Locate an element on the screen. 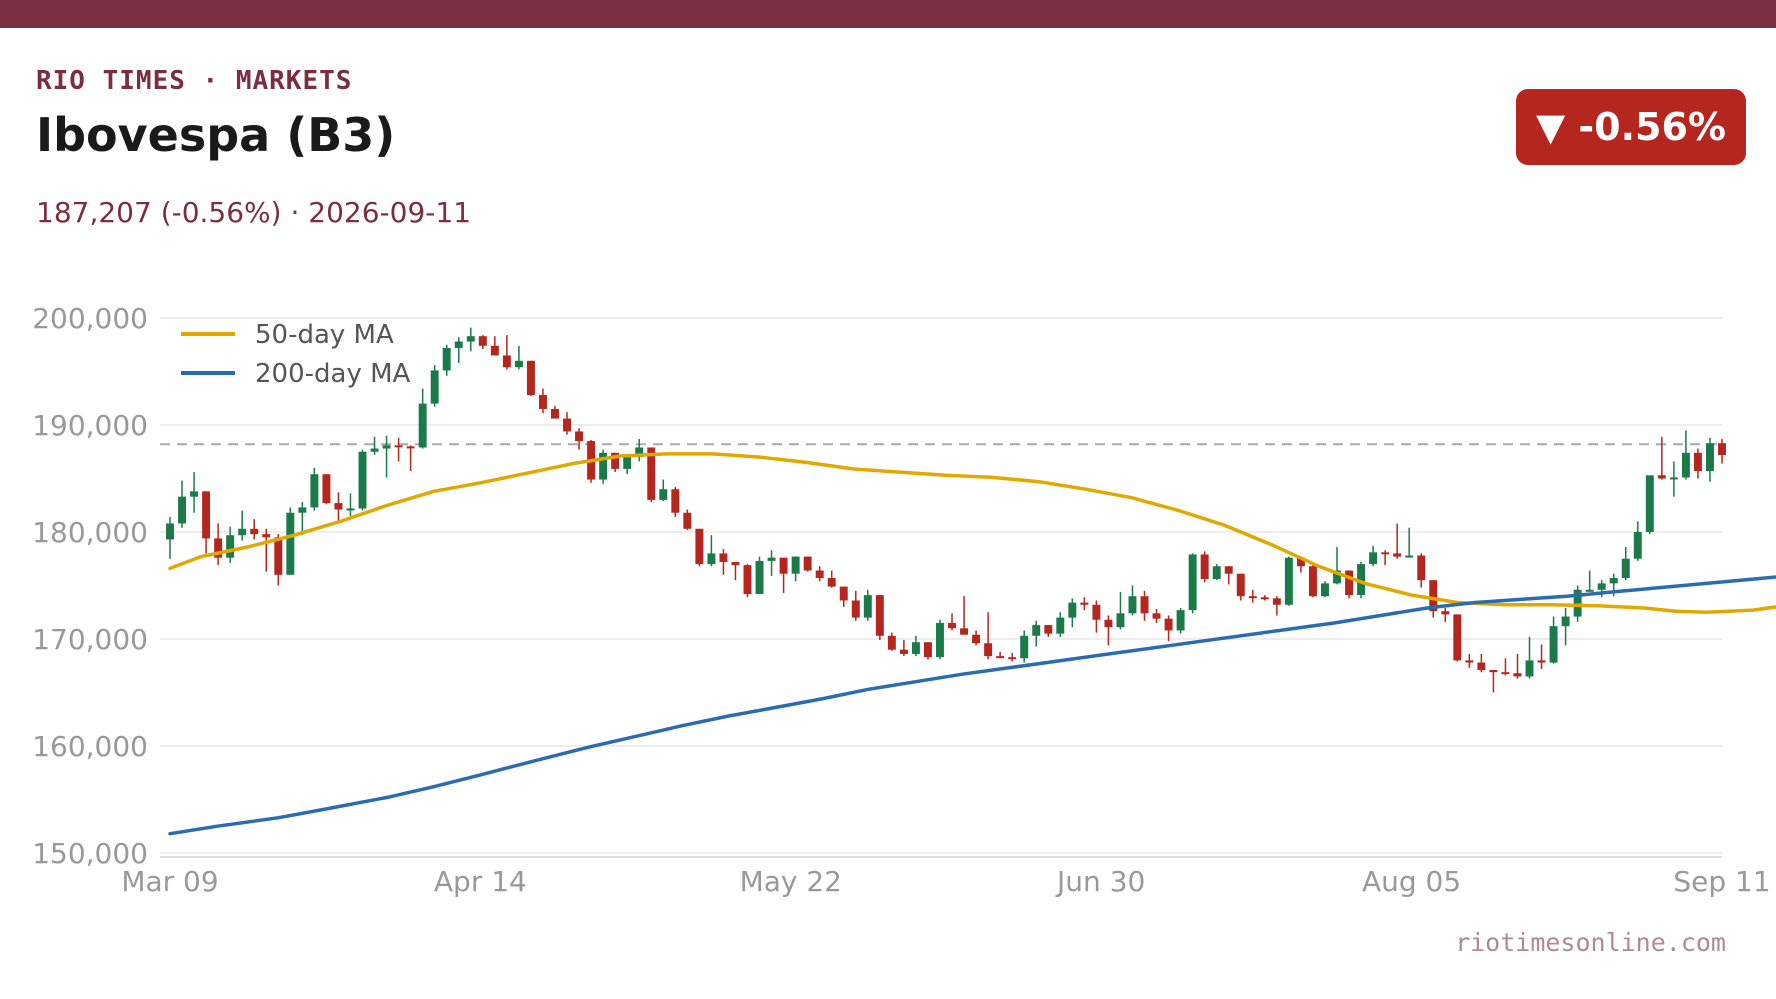 The width and height of the screenshot is (1776, 999). x-tick-label: Apr 14 is located at coordinates (480, 881).